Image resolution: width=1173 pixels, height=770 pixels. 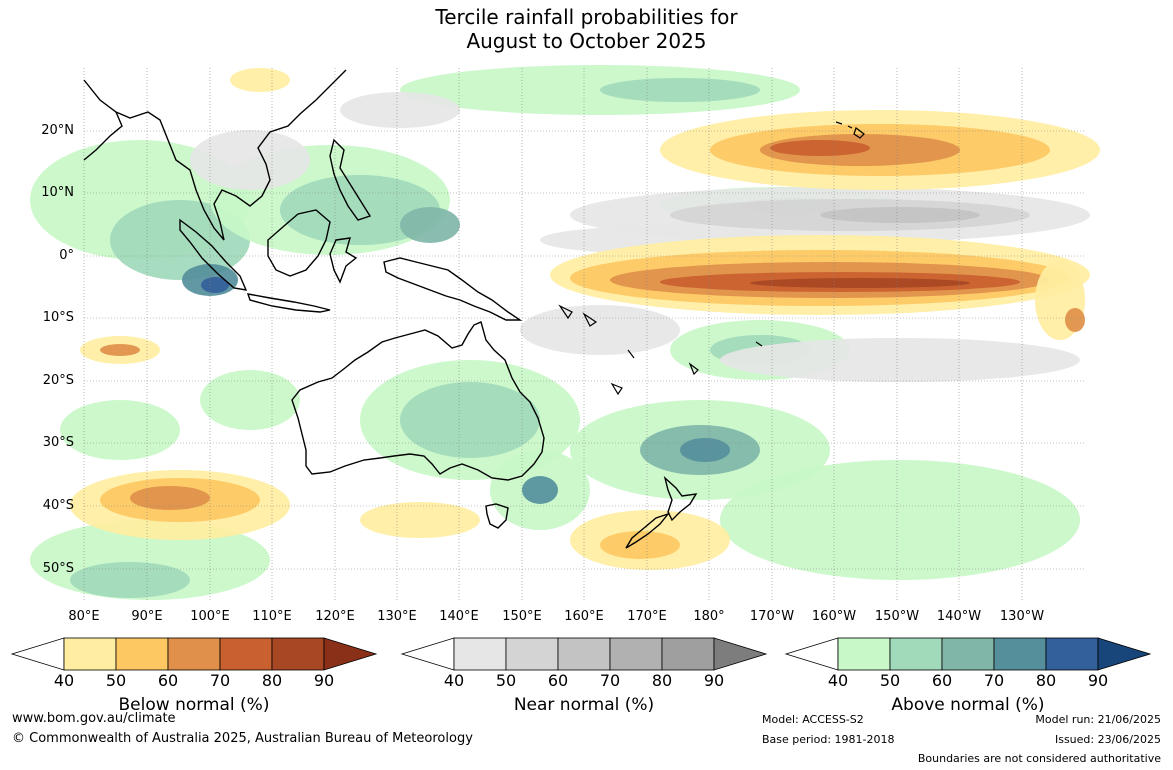 What do you see at coordinates (84, 616) in the screenshot?
I see `lon-label: 80°E` at bounding box center [84, 616].